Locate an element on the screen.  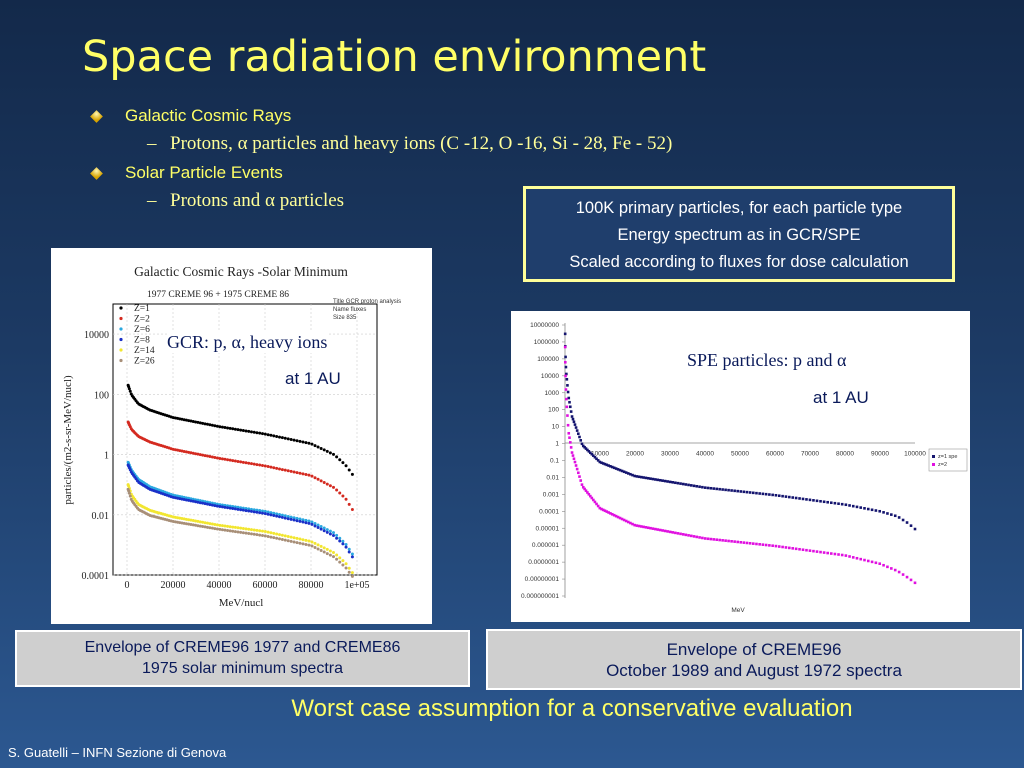
spe-y-tick: 10 is located at coordinates (556, 427).